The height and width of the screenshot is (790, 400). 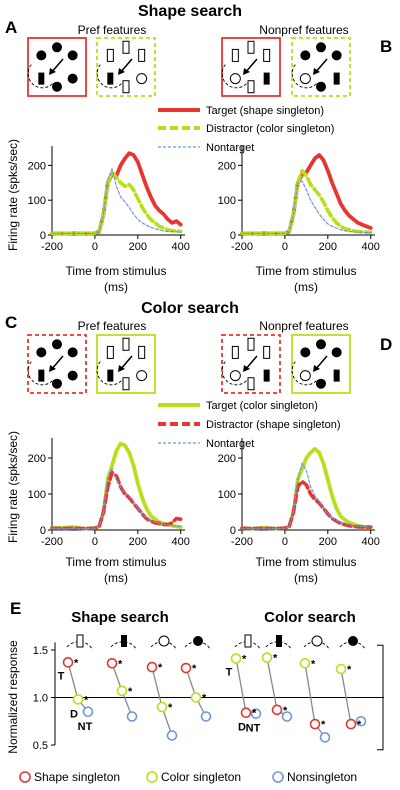 What do you see at coordinates (112, 30) in the screenshot?
I see `subtitle-a: Pref features` at bounding box center [112, 30].